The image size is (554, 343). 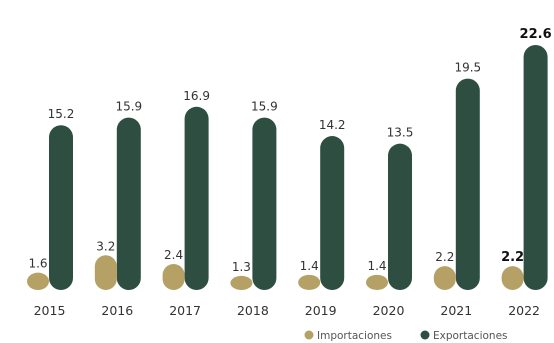 What do you see at coordinates (173, 255) in the screenshot?
I see `label-importaciones-2017: 2.4` at bounding box center [173, 255].